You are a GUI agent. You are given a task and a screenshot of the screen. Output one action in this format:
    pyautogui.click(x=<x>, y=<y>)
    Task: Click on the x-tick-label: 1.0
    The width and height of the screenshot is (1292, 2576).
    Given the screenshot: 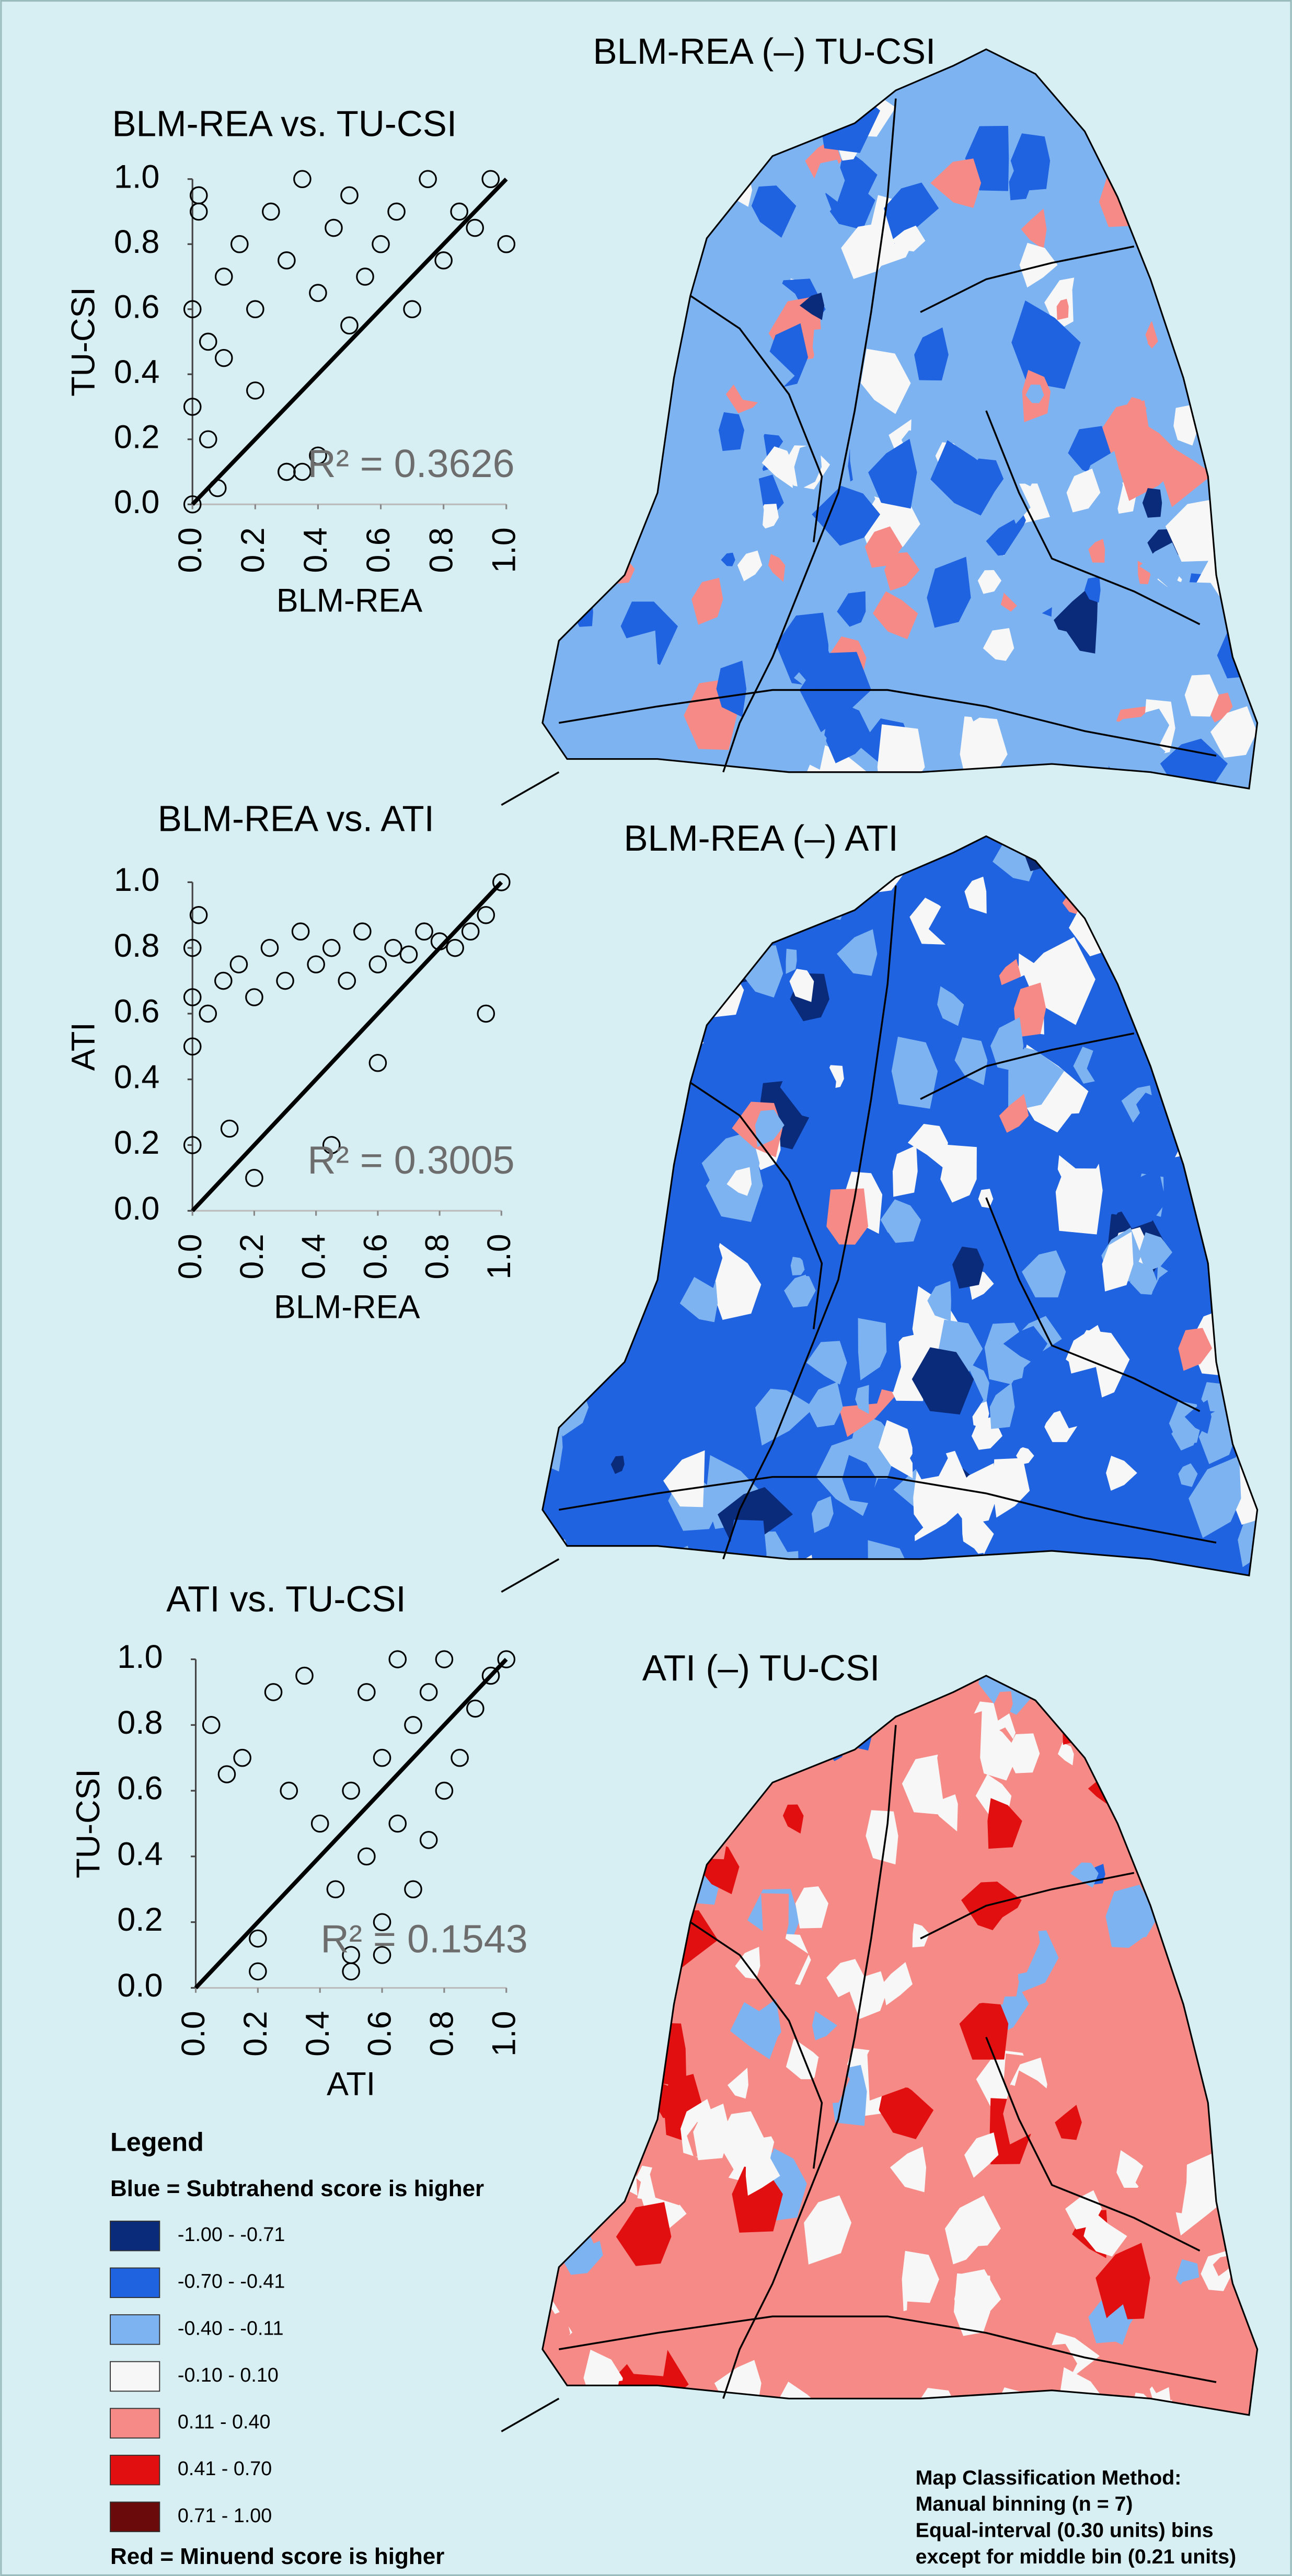 What is the action you would take?
    pyautogui.click(x=499, y=1256)
    